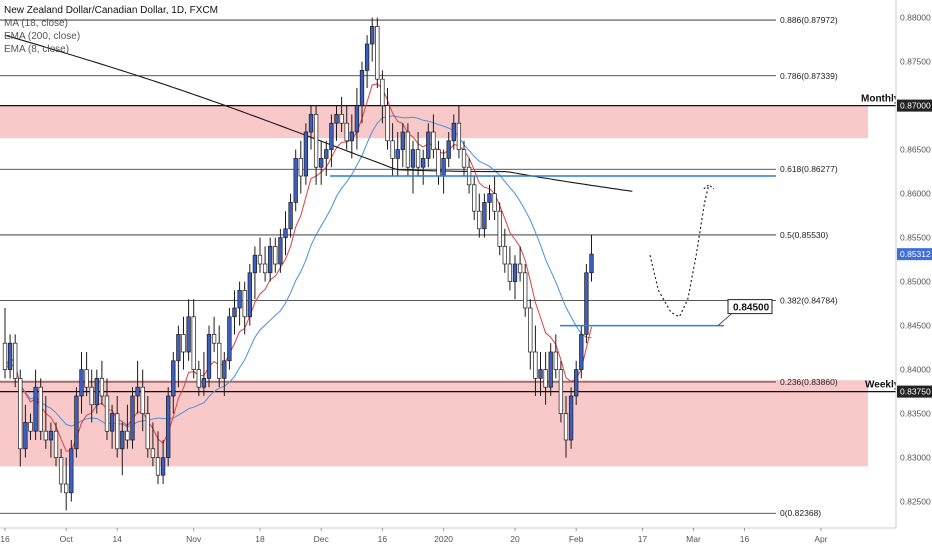 Image resolution: width=932 pixels, height=550 pixels. I want to click on fib-label-0: 0.886(0.87972), so click(809, 20).